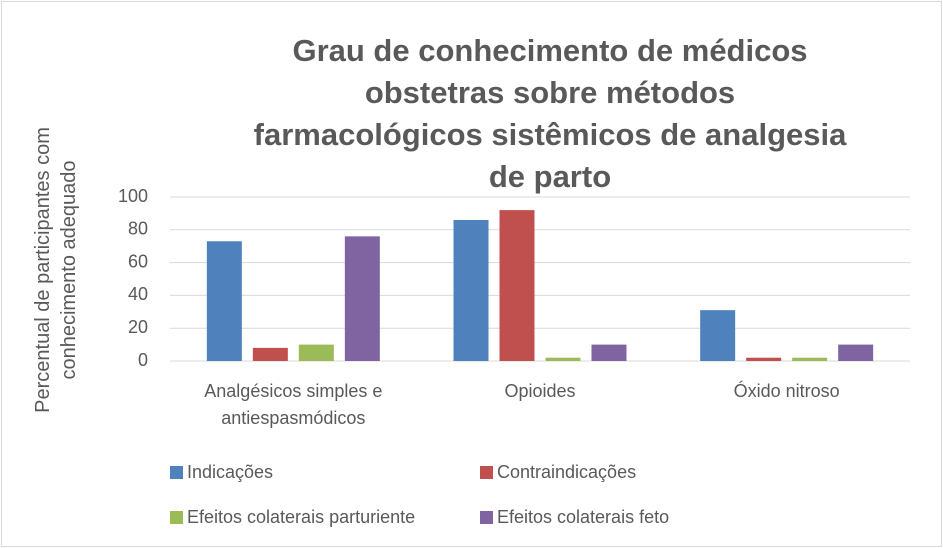 The image size is (943, 548). I want to click on legend-label: Efeitos colaterais parturiente, so click(301, 517).